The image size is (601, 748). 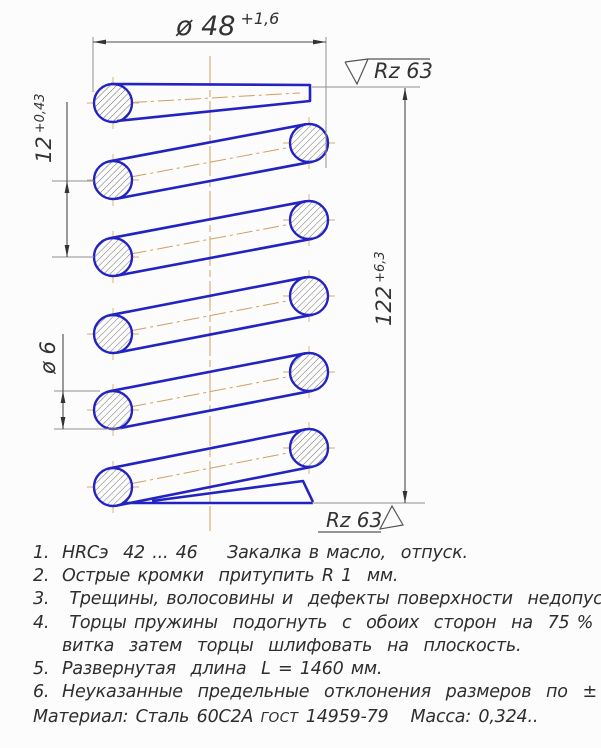 I want to click on note-text: HRCэ 42 ... 46 Закалка в масло, отпуск., so click(x=265, y=553).